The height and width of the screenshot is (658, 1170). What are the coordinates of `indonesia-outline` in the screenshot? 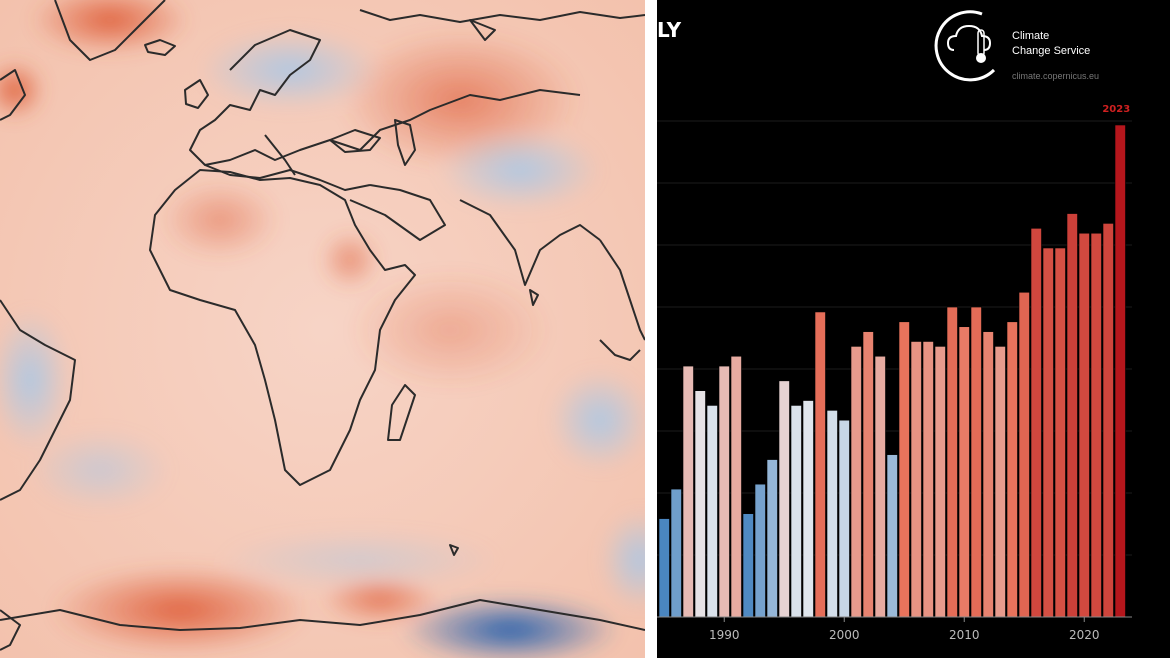 It's located at (620, 350).